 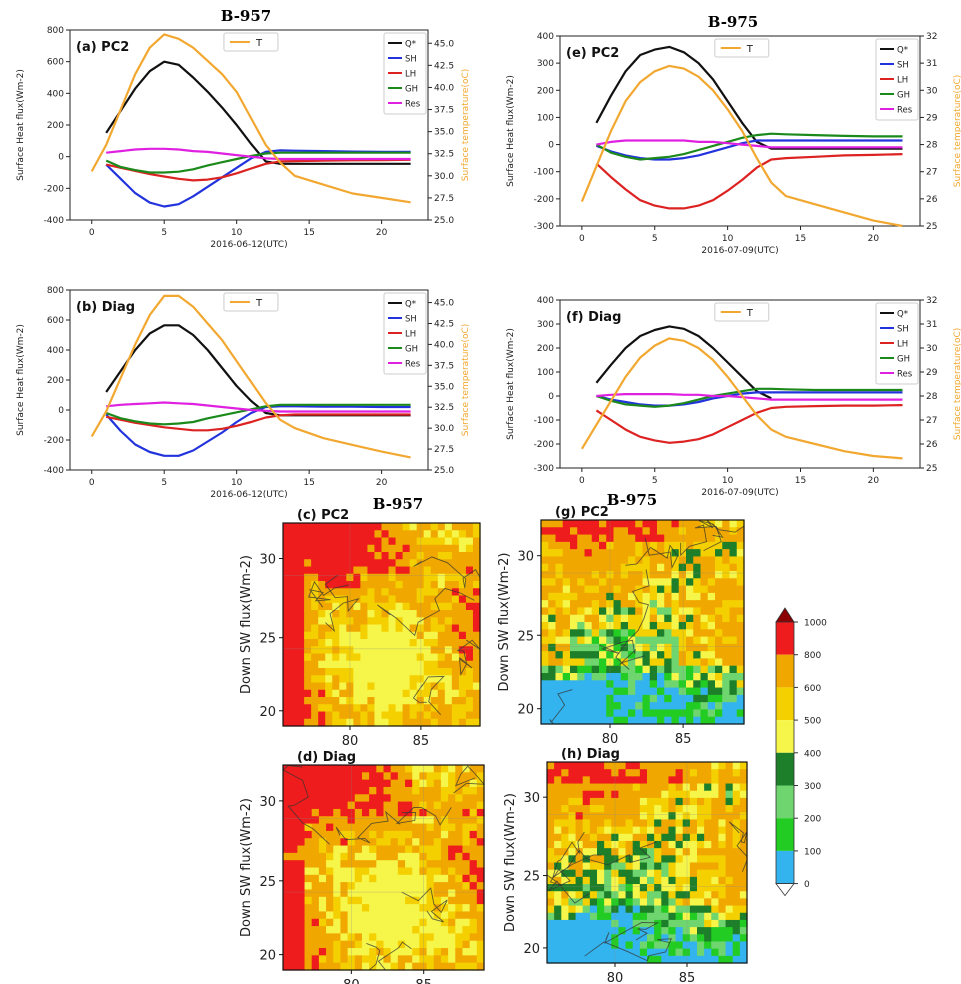 What do you see at coordinates (750, 313) in the screenshot?
I see `legend-label: T` at bounding box center [750, 313].